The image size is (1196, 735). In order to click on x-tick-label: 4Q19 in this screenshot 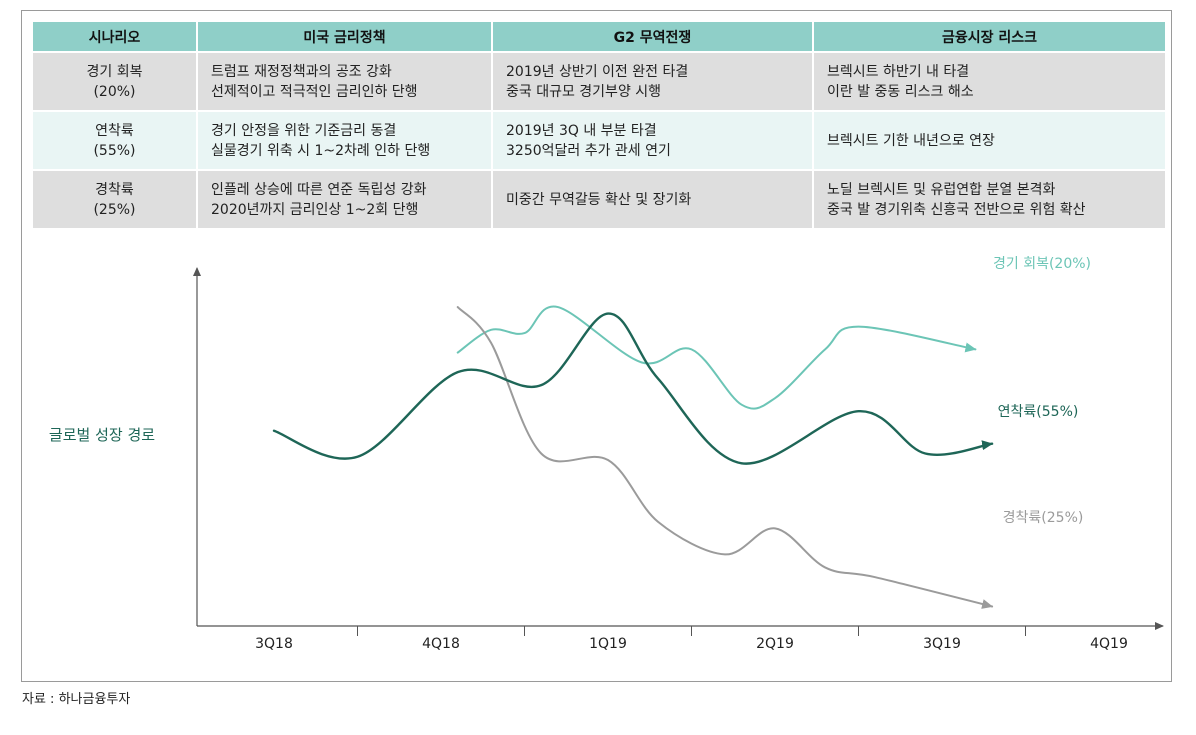, I will do `click(1109, 644)`.